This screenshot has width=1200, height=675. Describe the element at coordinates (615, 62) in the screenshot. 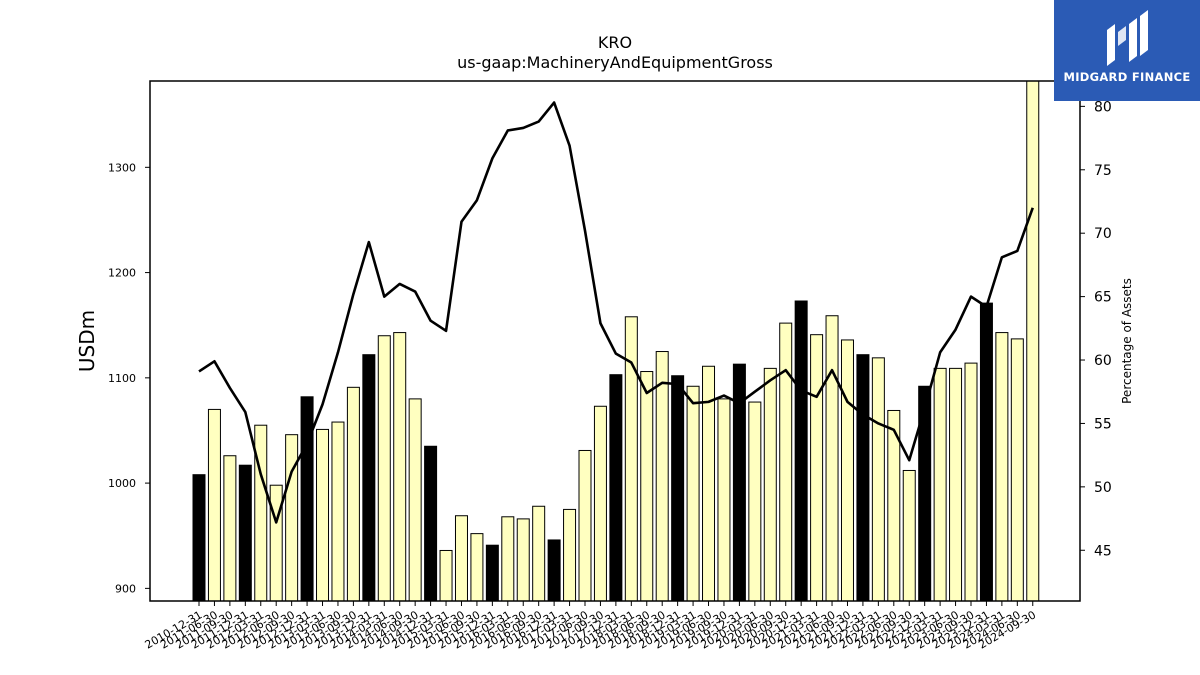

I see `chart-subtitle: us-gaap:MachineryAndEquipmentGross` at that location.